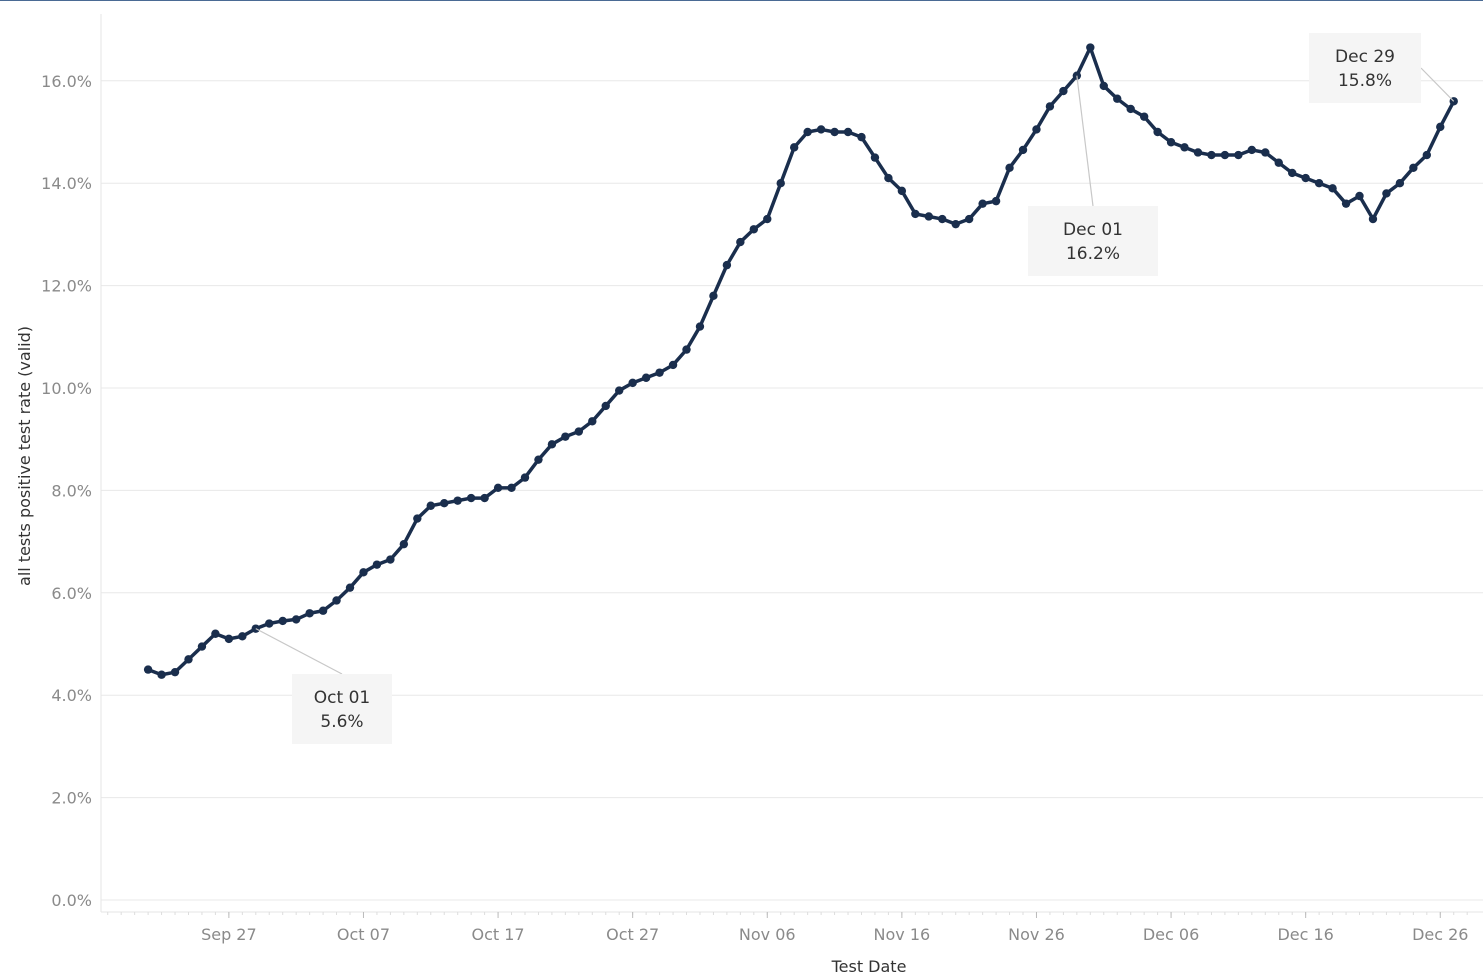 The image size is (1483, 979). I want to click on annotation-value: 15.8%, so click(1365, 81).